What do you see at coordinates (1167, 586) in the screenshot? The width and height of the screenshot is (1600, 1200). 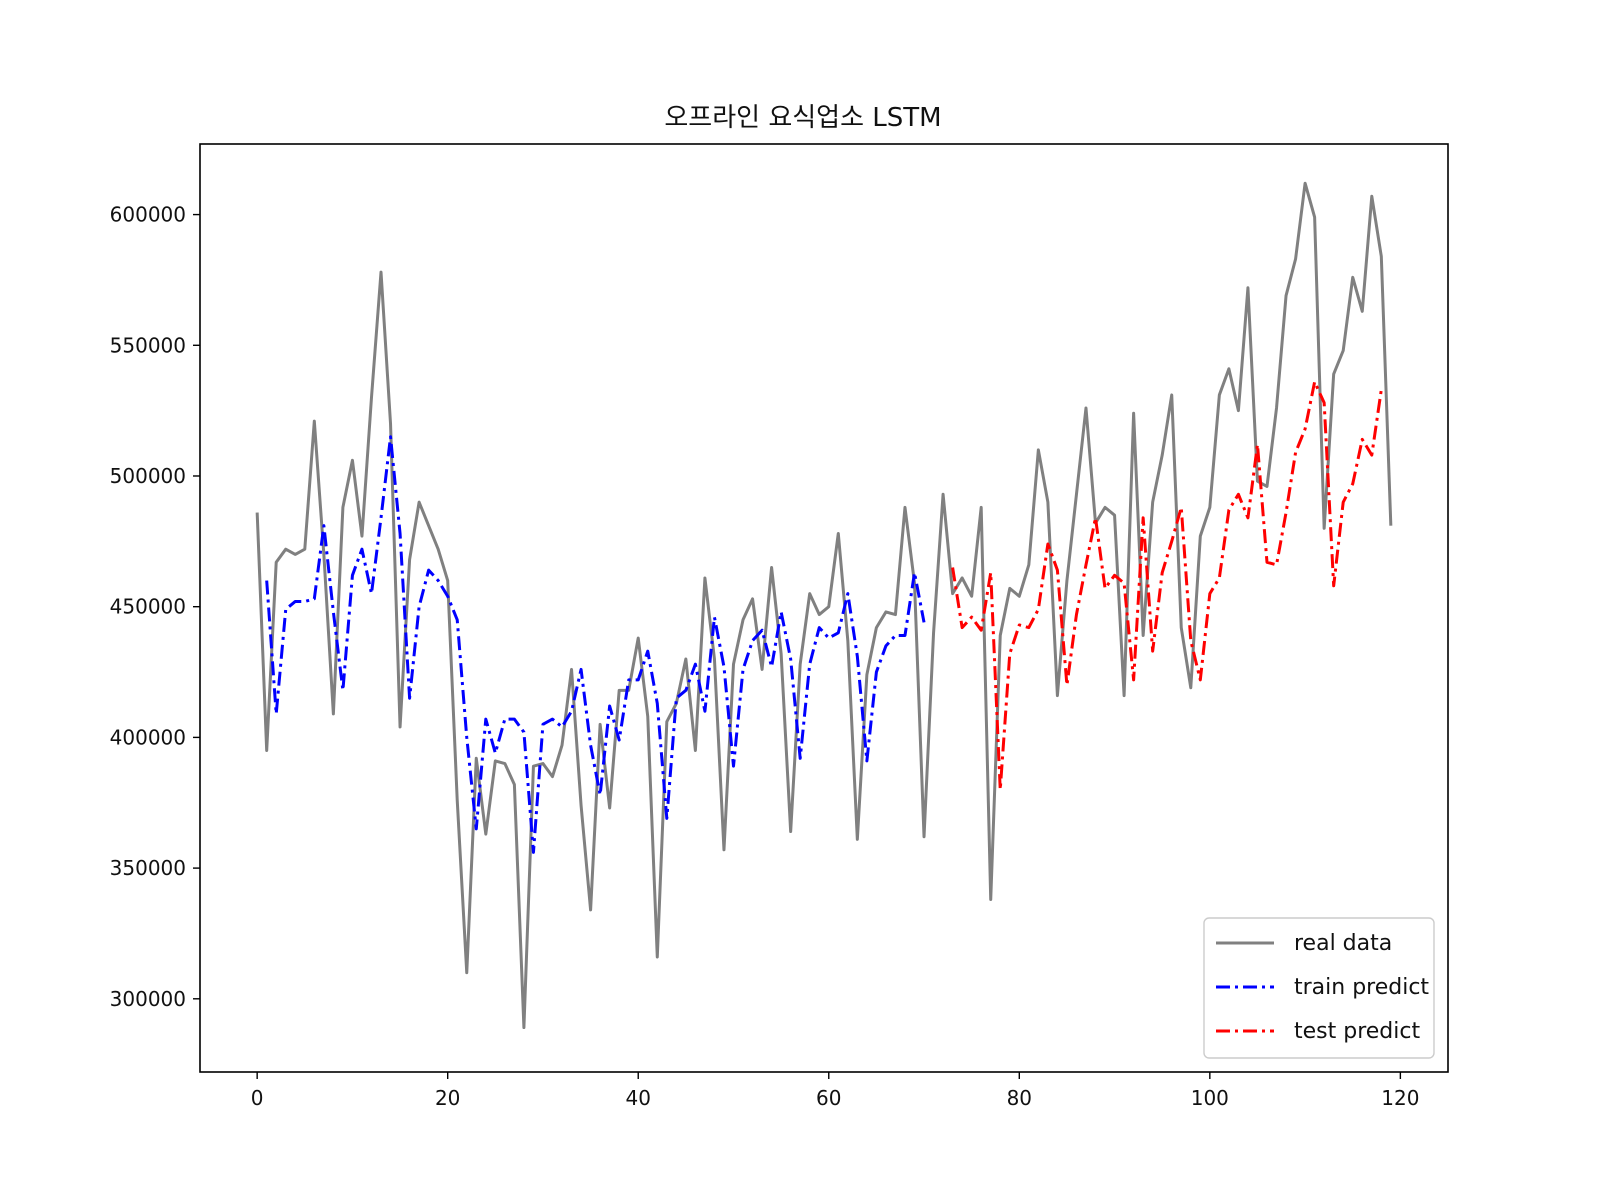 I see `series-line-test-predict` at bounding box center [1167, 586].